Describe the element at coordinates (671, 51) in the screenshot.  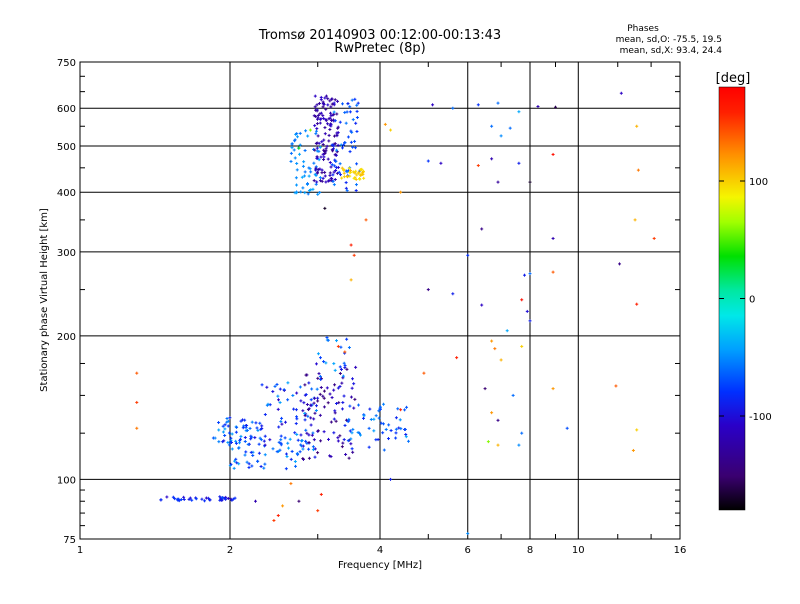
I see `stats-line-x: mean, sd,X: 93.4, 24.4` at that location.